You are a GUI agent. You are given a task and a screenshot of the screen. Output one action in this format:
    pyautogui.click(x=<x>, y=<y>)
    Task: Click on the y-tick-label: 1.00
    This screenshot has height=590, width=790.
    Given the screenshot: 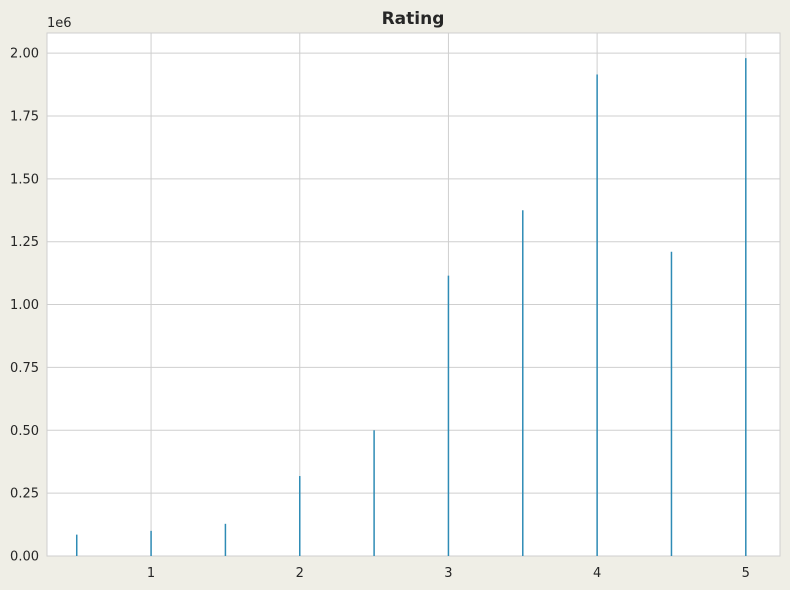 What is the action you would take?
    pyautogui.click(x=24, y=305)
    